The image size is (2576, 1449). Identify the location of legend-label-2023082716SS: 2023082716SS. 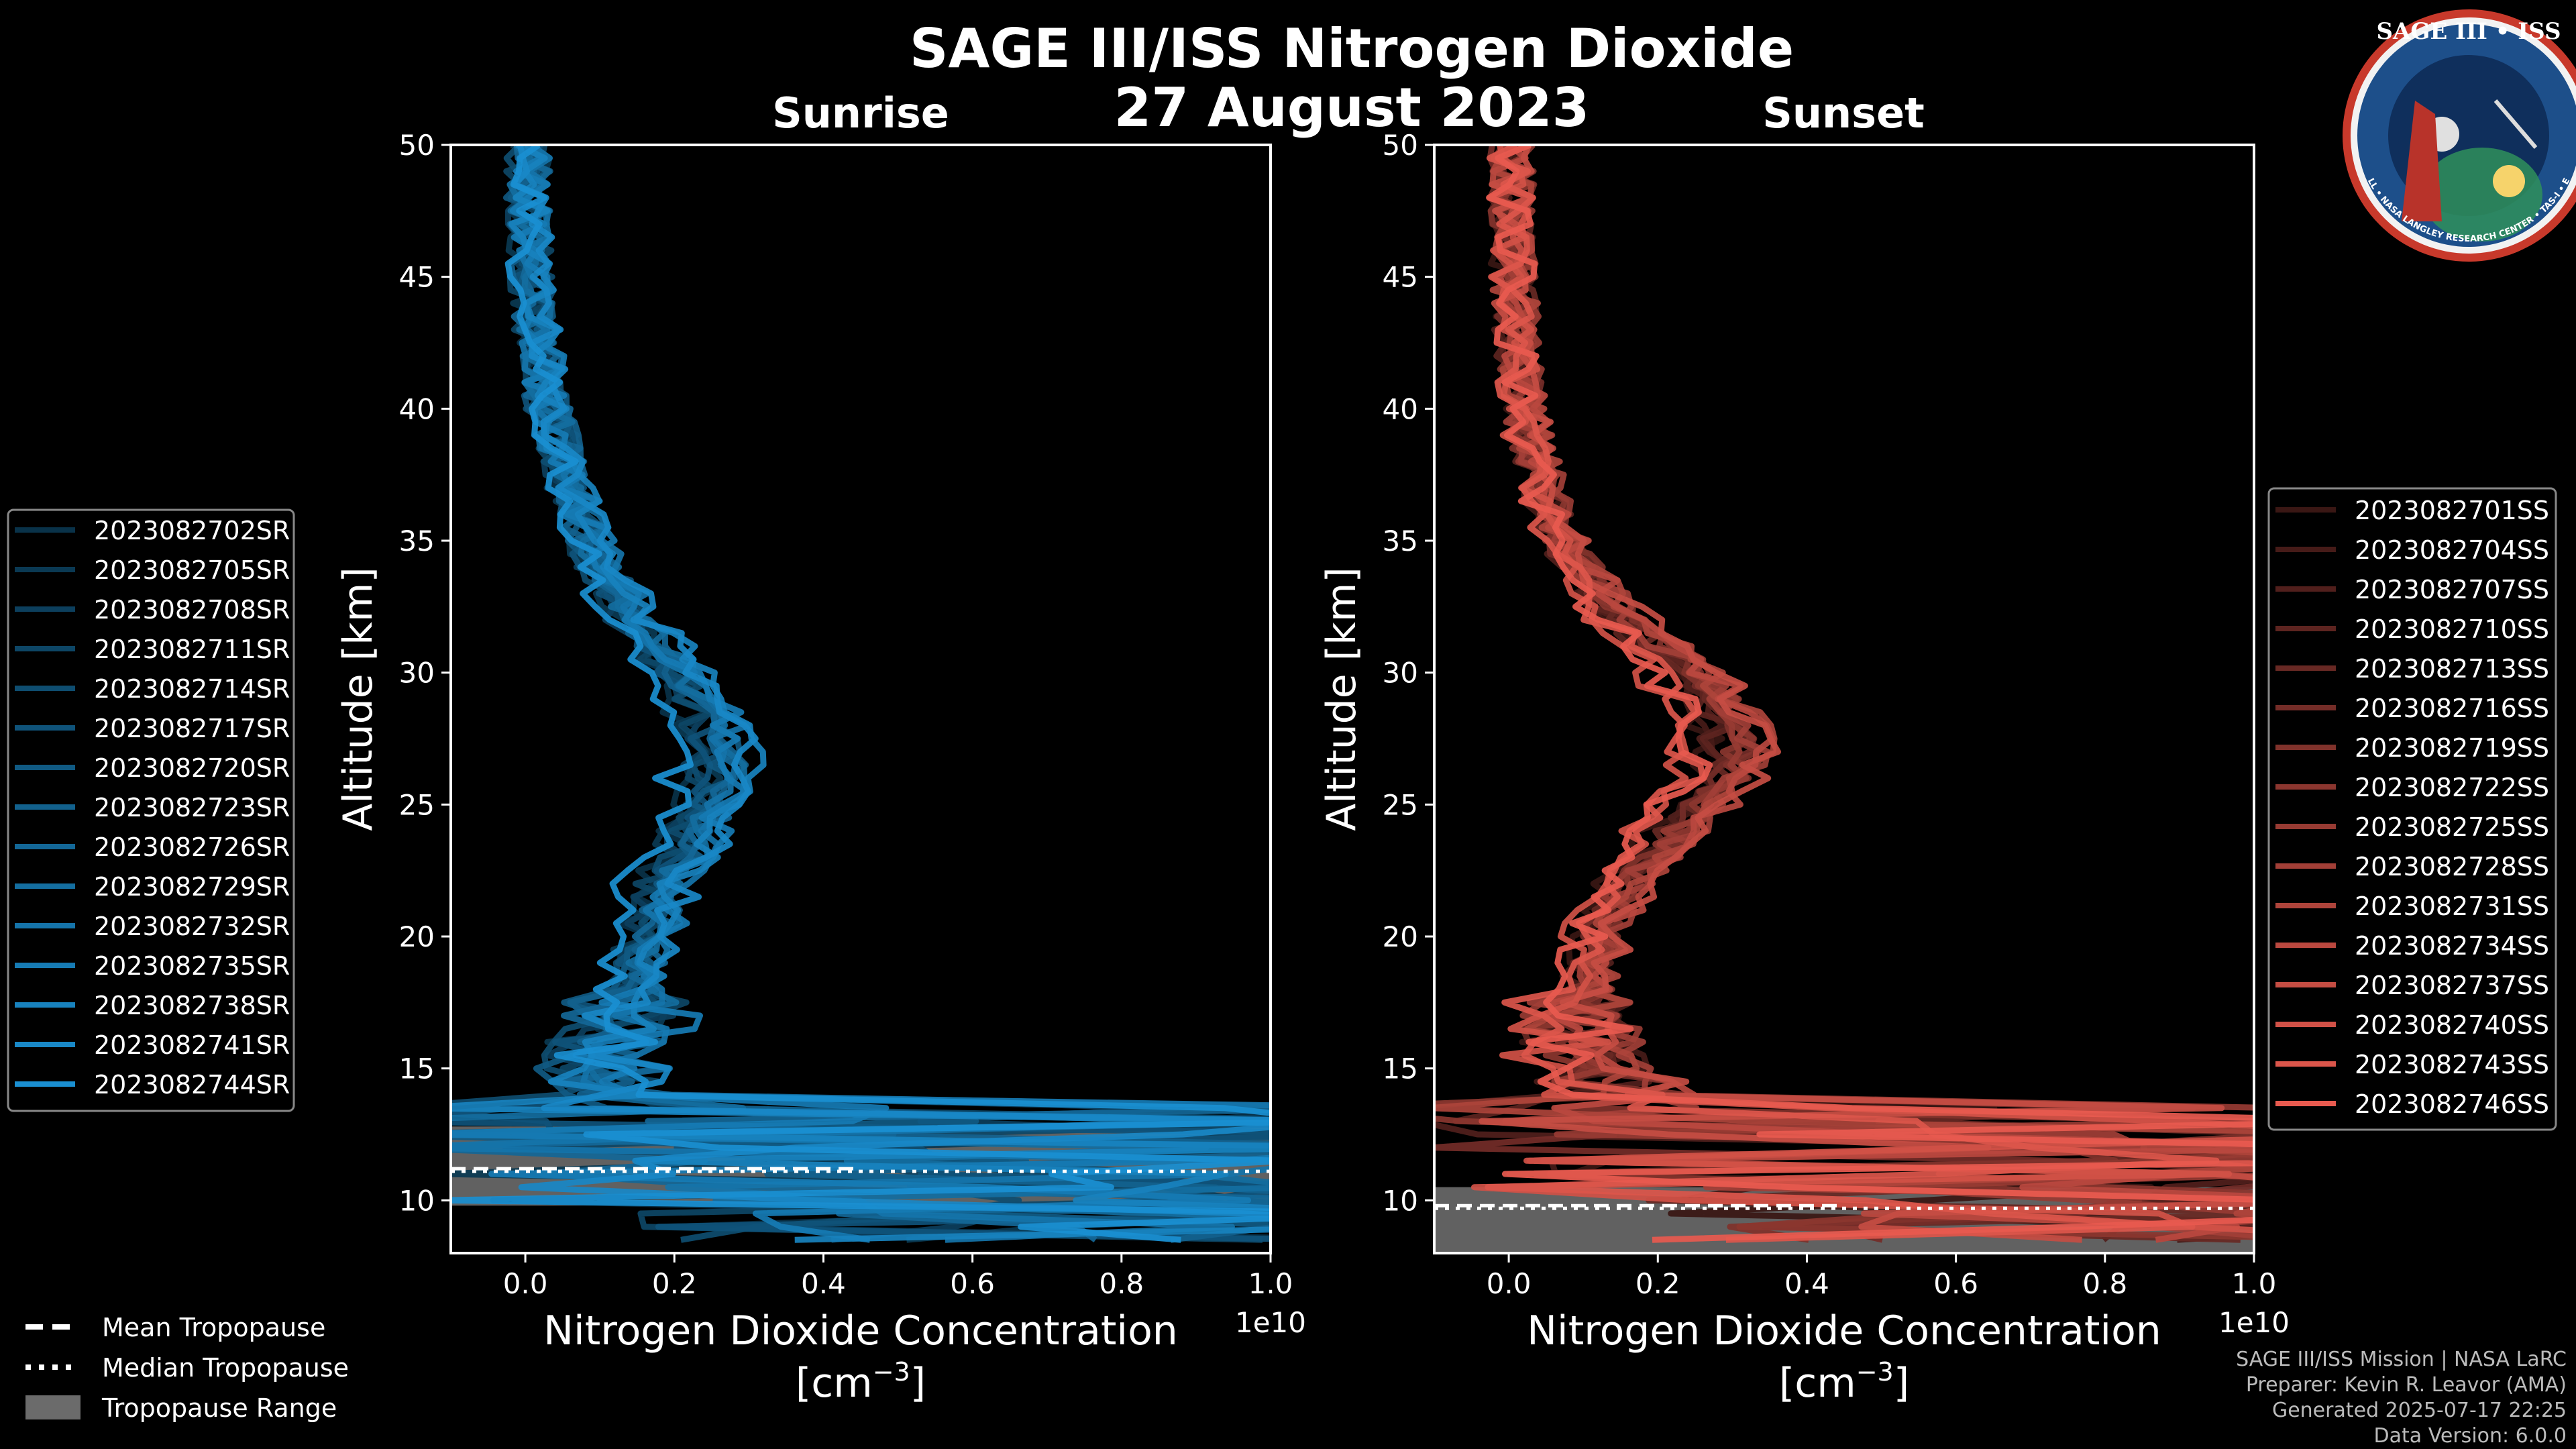
(2452, 708).